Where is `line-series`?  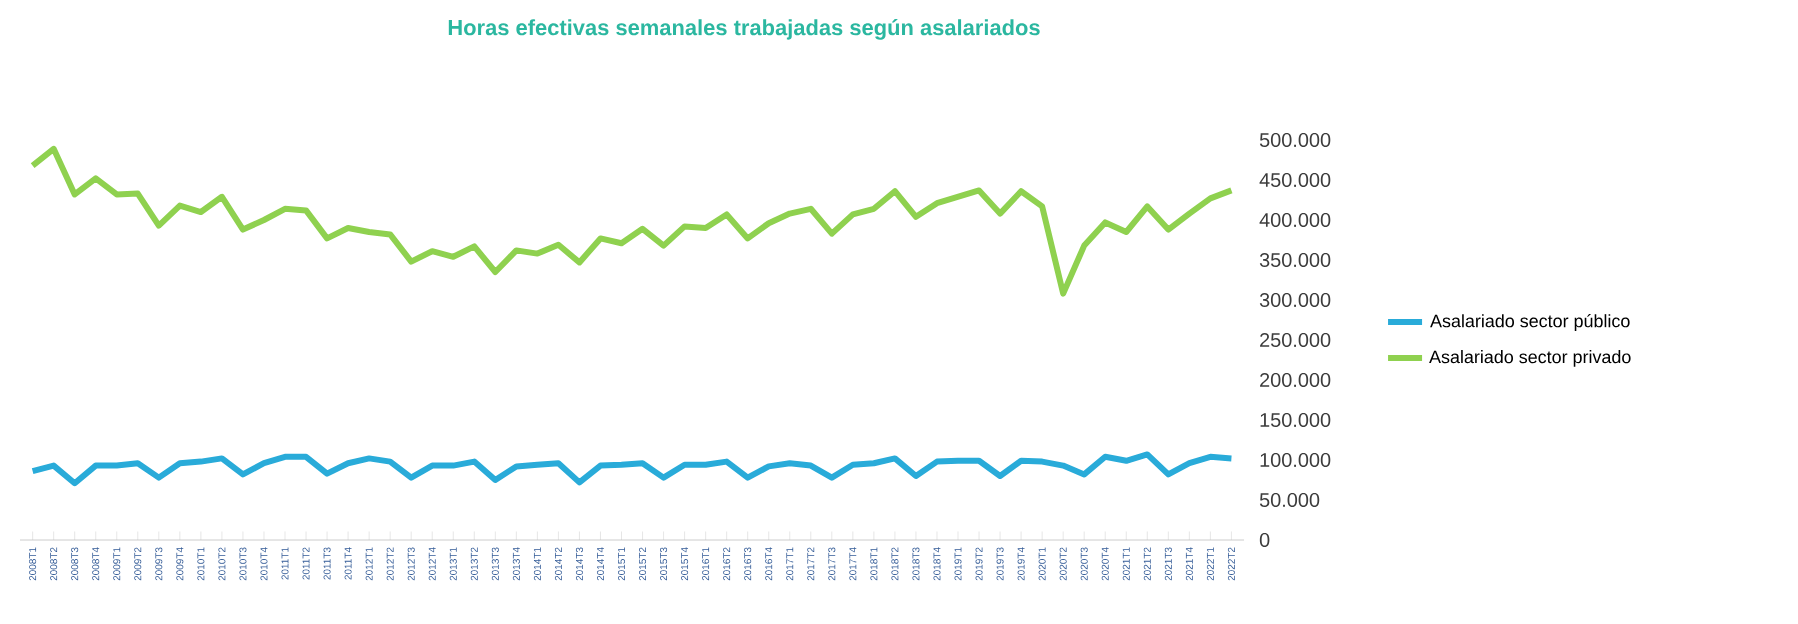 line-series is located at coordinates (632, 469).